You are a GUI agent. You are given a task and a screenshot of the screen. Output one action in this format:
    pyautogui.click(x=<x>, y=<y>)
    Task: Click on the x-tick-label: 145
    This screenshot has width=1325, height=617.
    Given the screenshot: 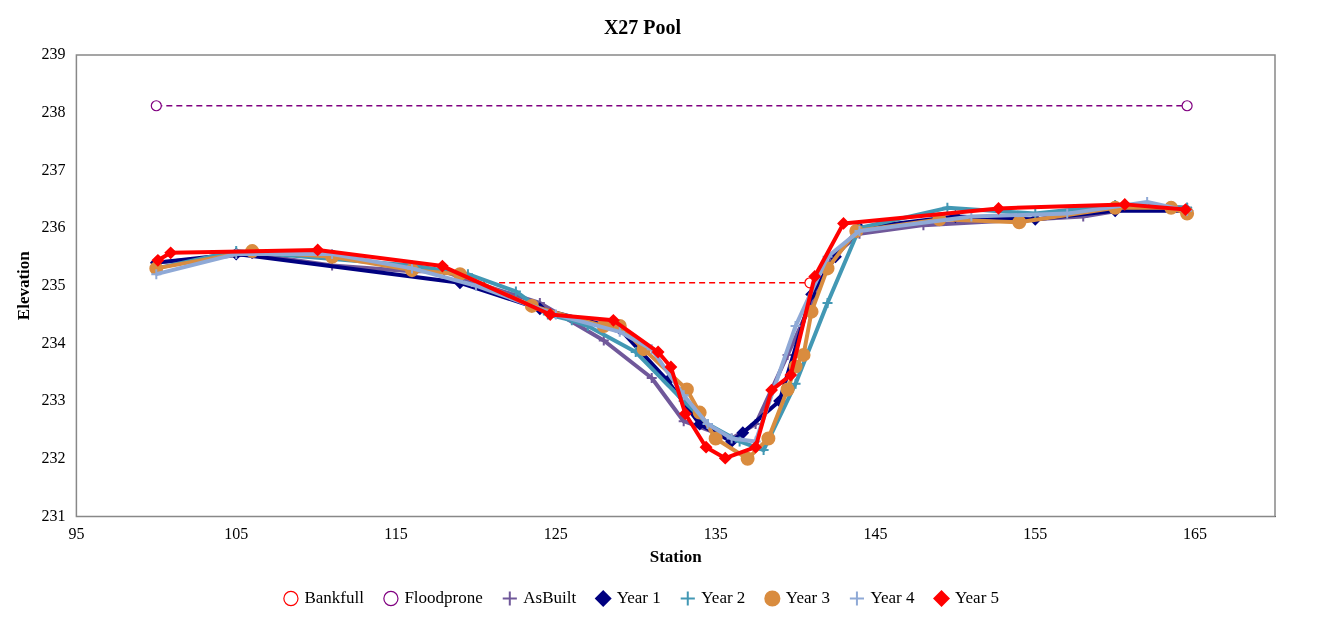 What is the action you would take?
    pyautogui.click(x=875, y=534)
    